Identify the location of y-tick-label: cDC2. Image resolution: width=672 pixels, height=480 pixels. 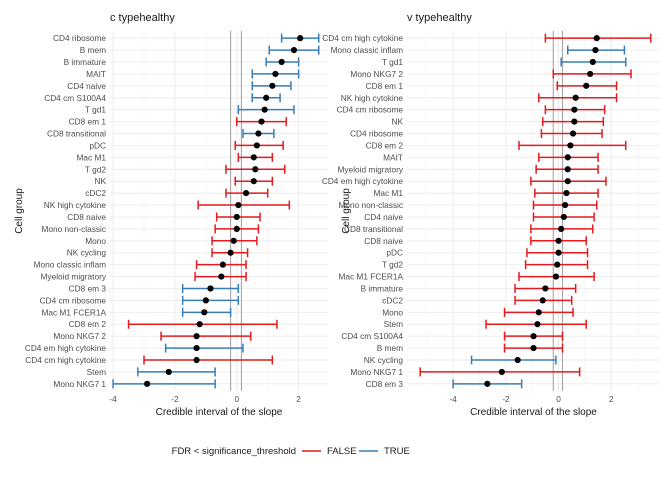
(392, 300).